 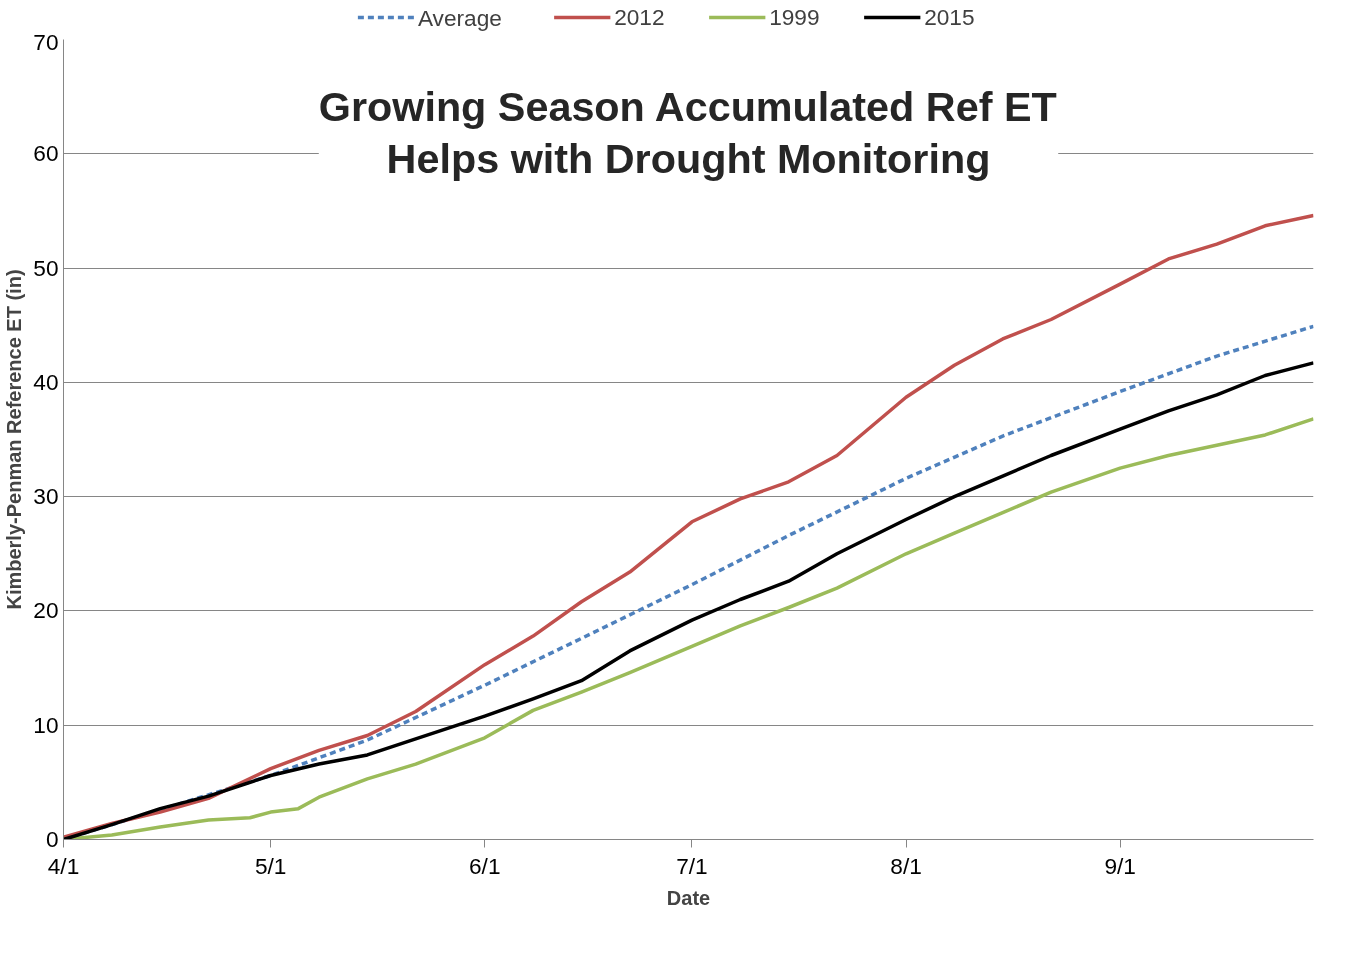 I want to click on y-tick-label: 0, so click(x=52, y=839).